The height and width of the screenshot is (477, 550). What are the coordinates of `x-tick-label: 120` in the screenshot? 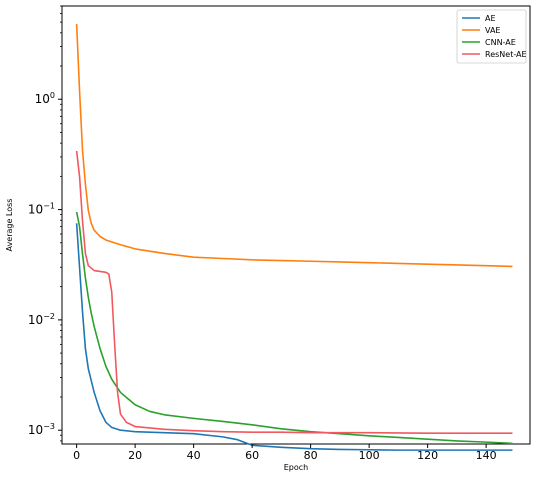 It's located at (427, 455).